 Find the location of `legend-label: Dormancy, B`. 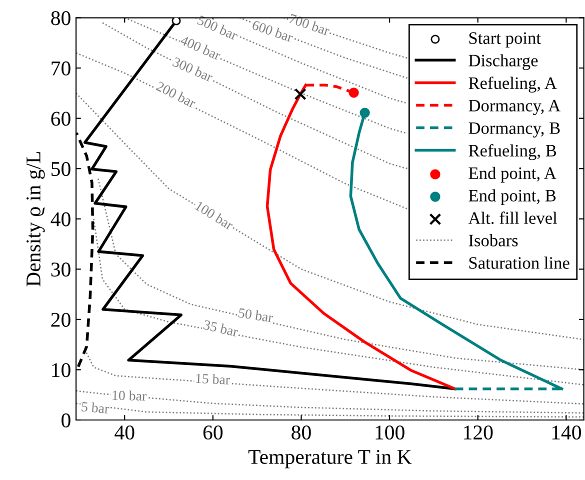

legend-label: Dormancy, B is located at coordinates (514, 130).